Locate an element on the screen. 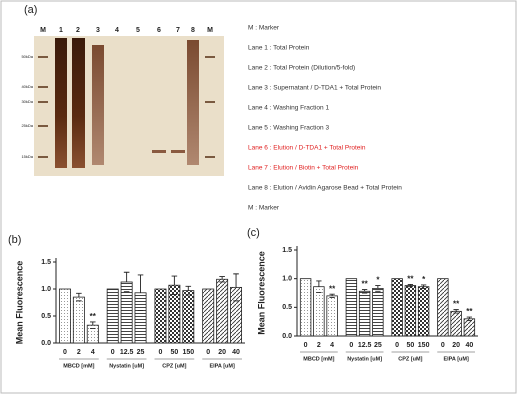 The height and width of the screenshot is (394, 517). y-tick-label: 1.5 is located at coordinates (46, 262).